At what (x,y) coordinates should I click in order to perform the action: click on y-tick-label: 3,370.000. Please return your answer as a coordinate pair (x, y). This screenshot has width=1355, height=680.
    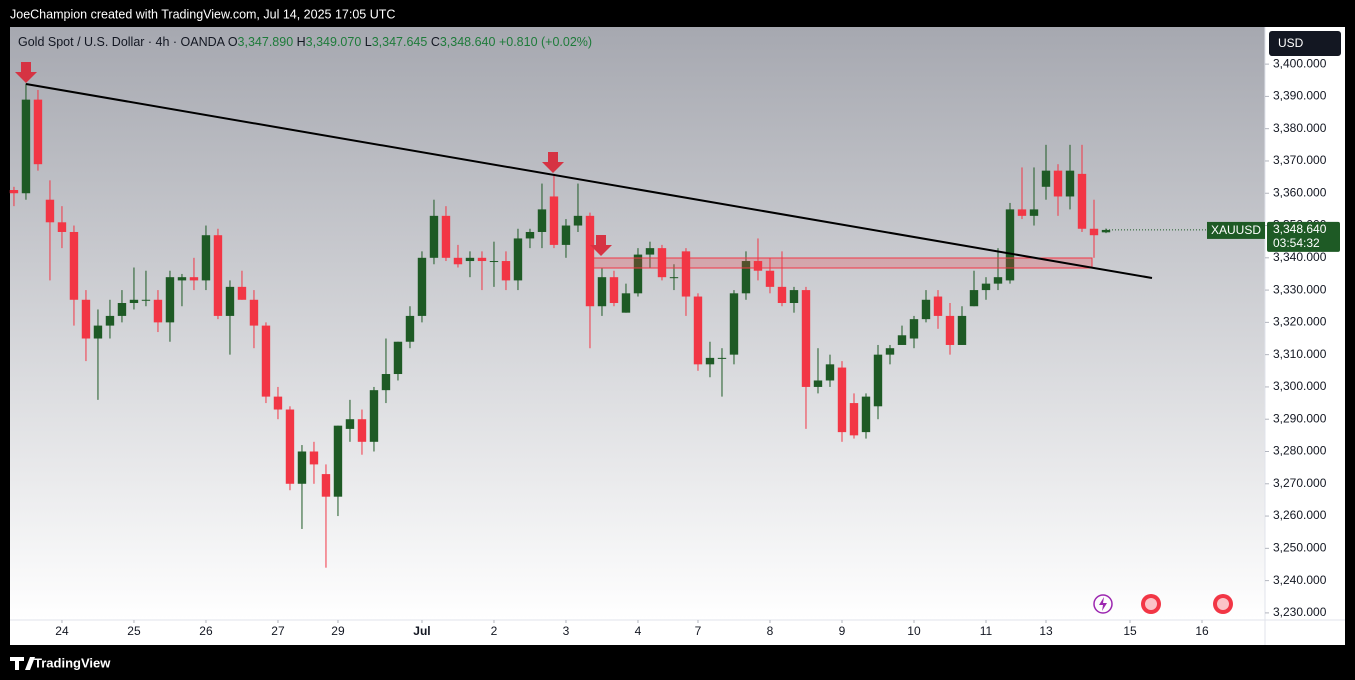
    Looking at the image, I should click on (1300, 160).